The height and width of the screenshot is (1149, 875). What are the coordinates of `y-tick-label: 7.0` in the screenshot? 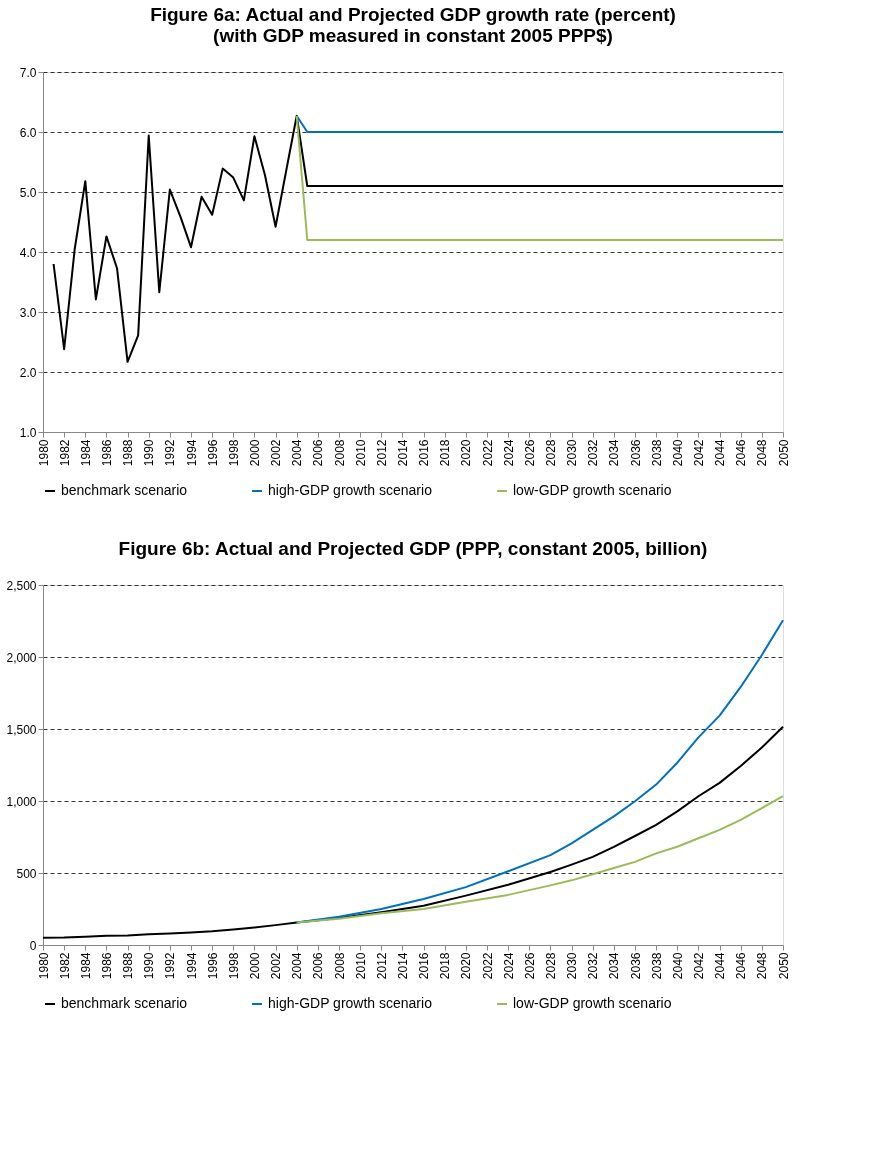 It's located at (28, 72).